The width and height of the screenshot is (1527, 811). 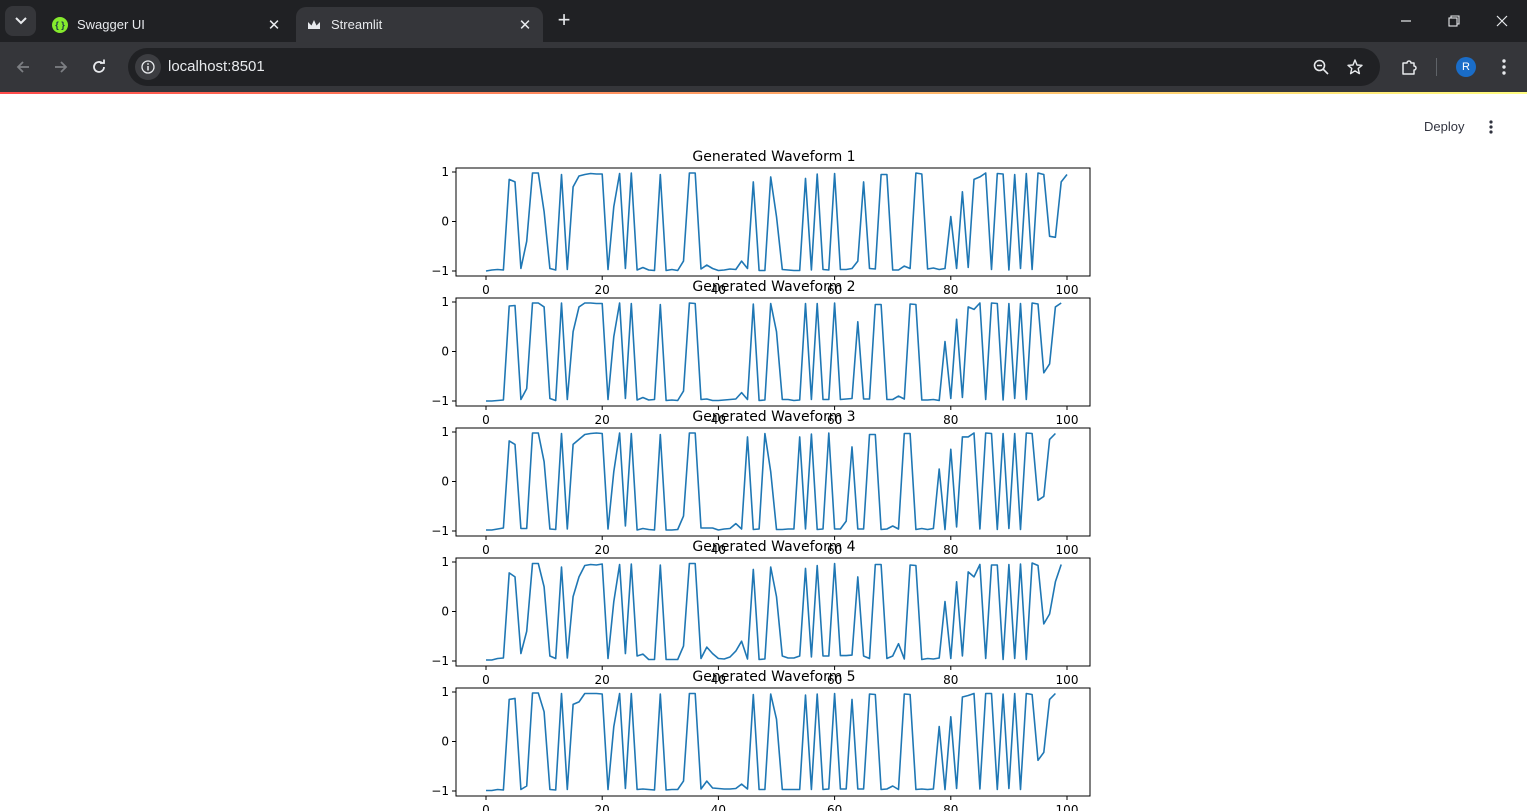 What do you see at coordinates (773, 677) in the screenshot?
I see `subplot-title: Generated Waveform 5` at bounding box center [773, 677].